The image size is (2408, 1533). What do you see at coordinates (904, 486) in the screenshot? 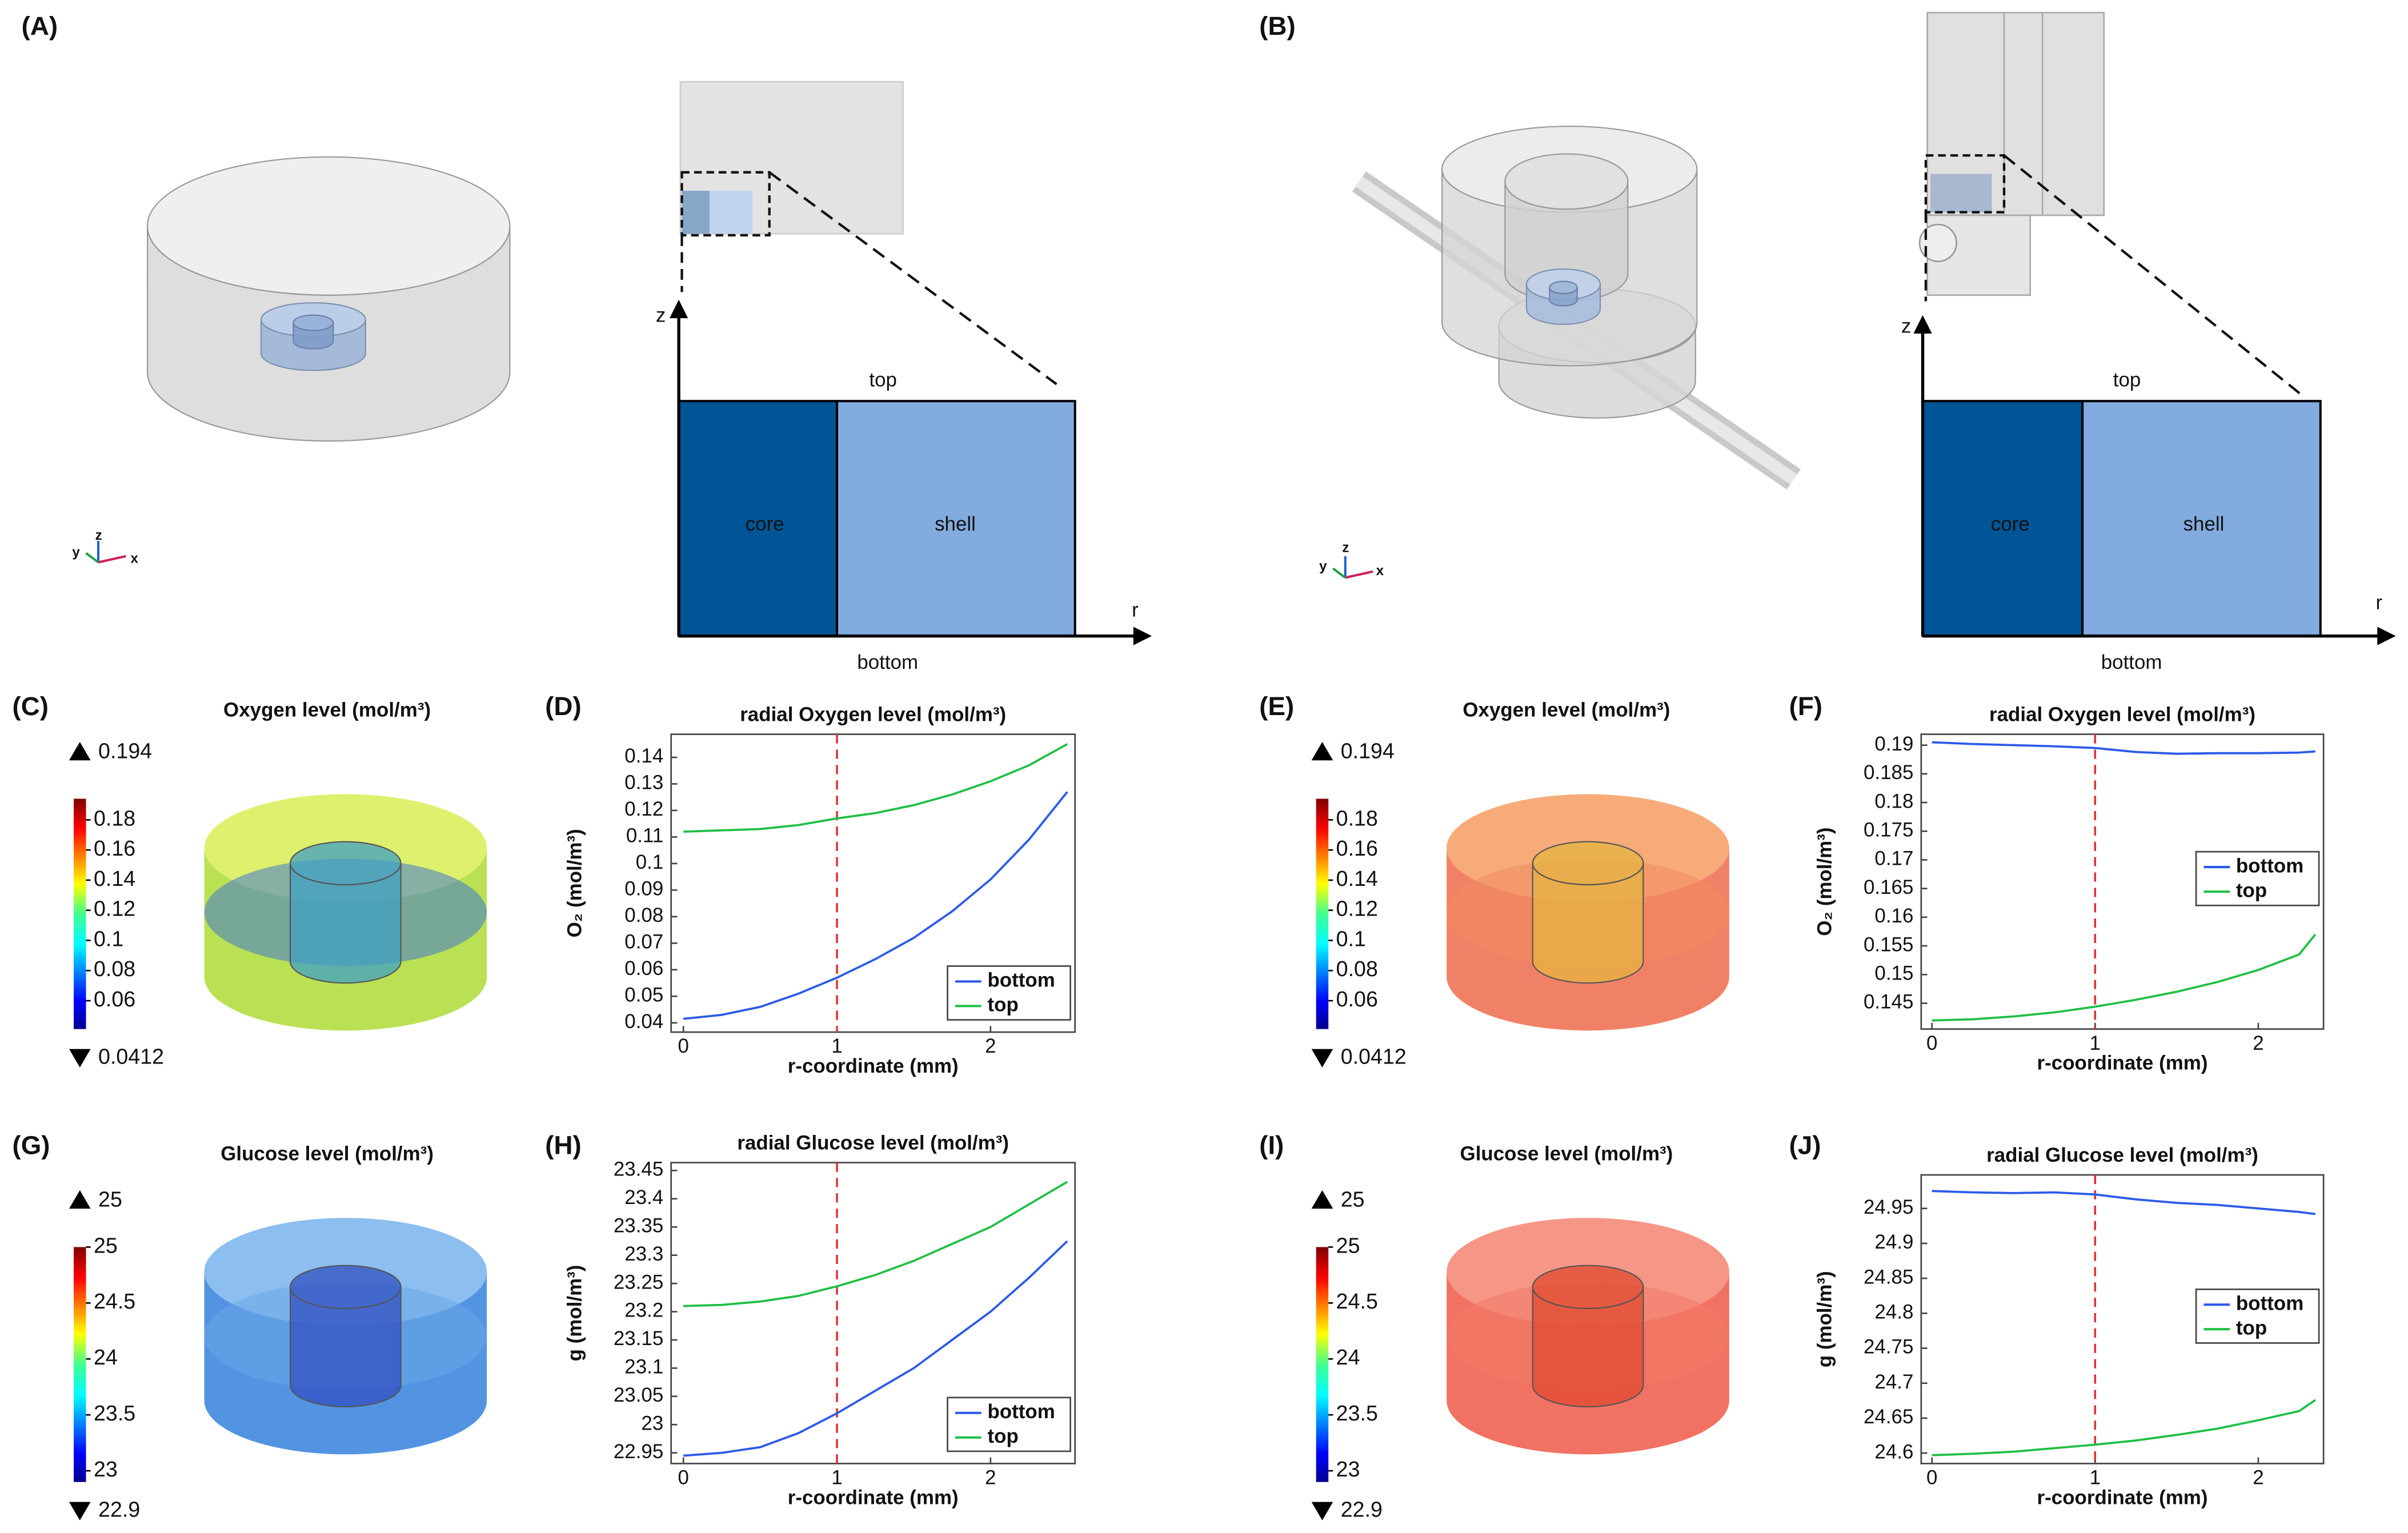
I see `schematic: z r top bottom core shell` at bounding box center [904, 486].